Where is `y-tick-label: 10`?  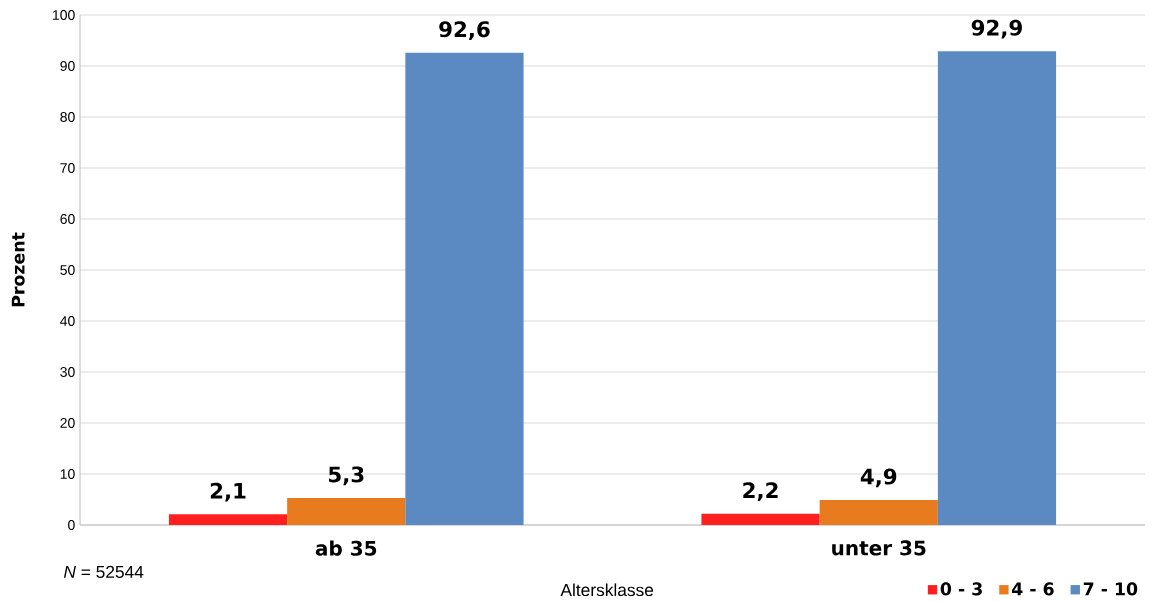 y-tick-label: 10 is located at coordinates (67, 474).